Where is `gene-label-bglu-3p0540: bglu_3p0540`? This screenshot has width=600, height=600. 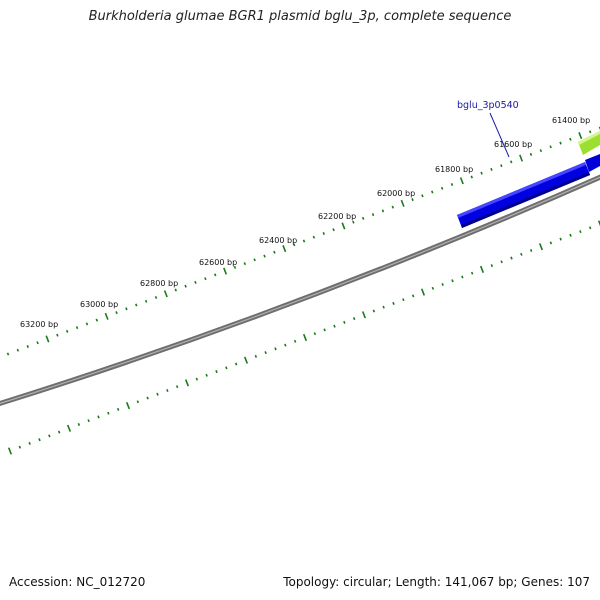
gene-label-bglu-3p0540: bglu_3p0540 is located at coordinates (488, 105).